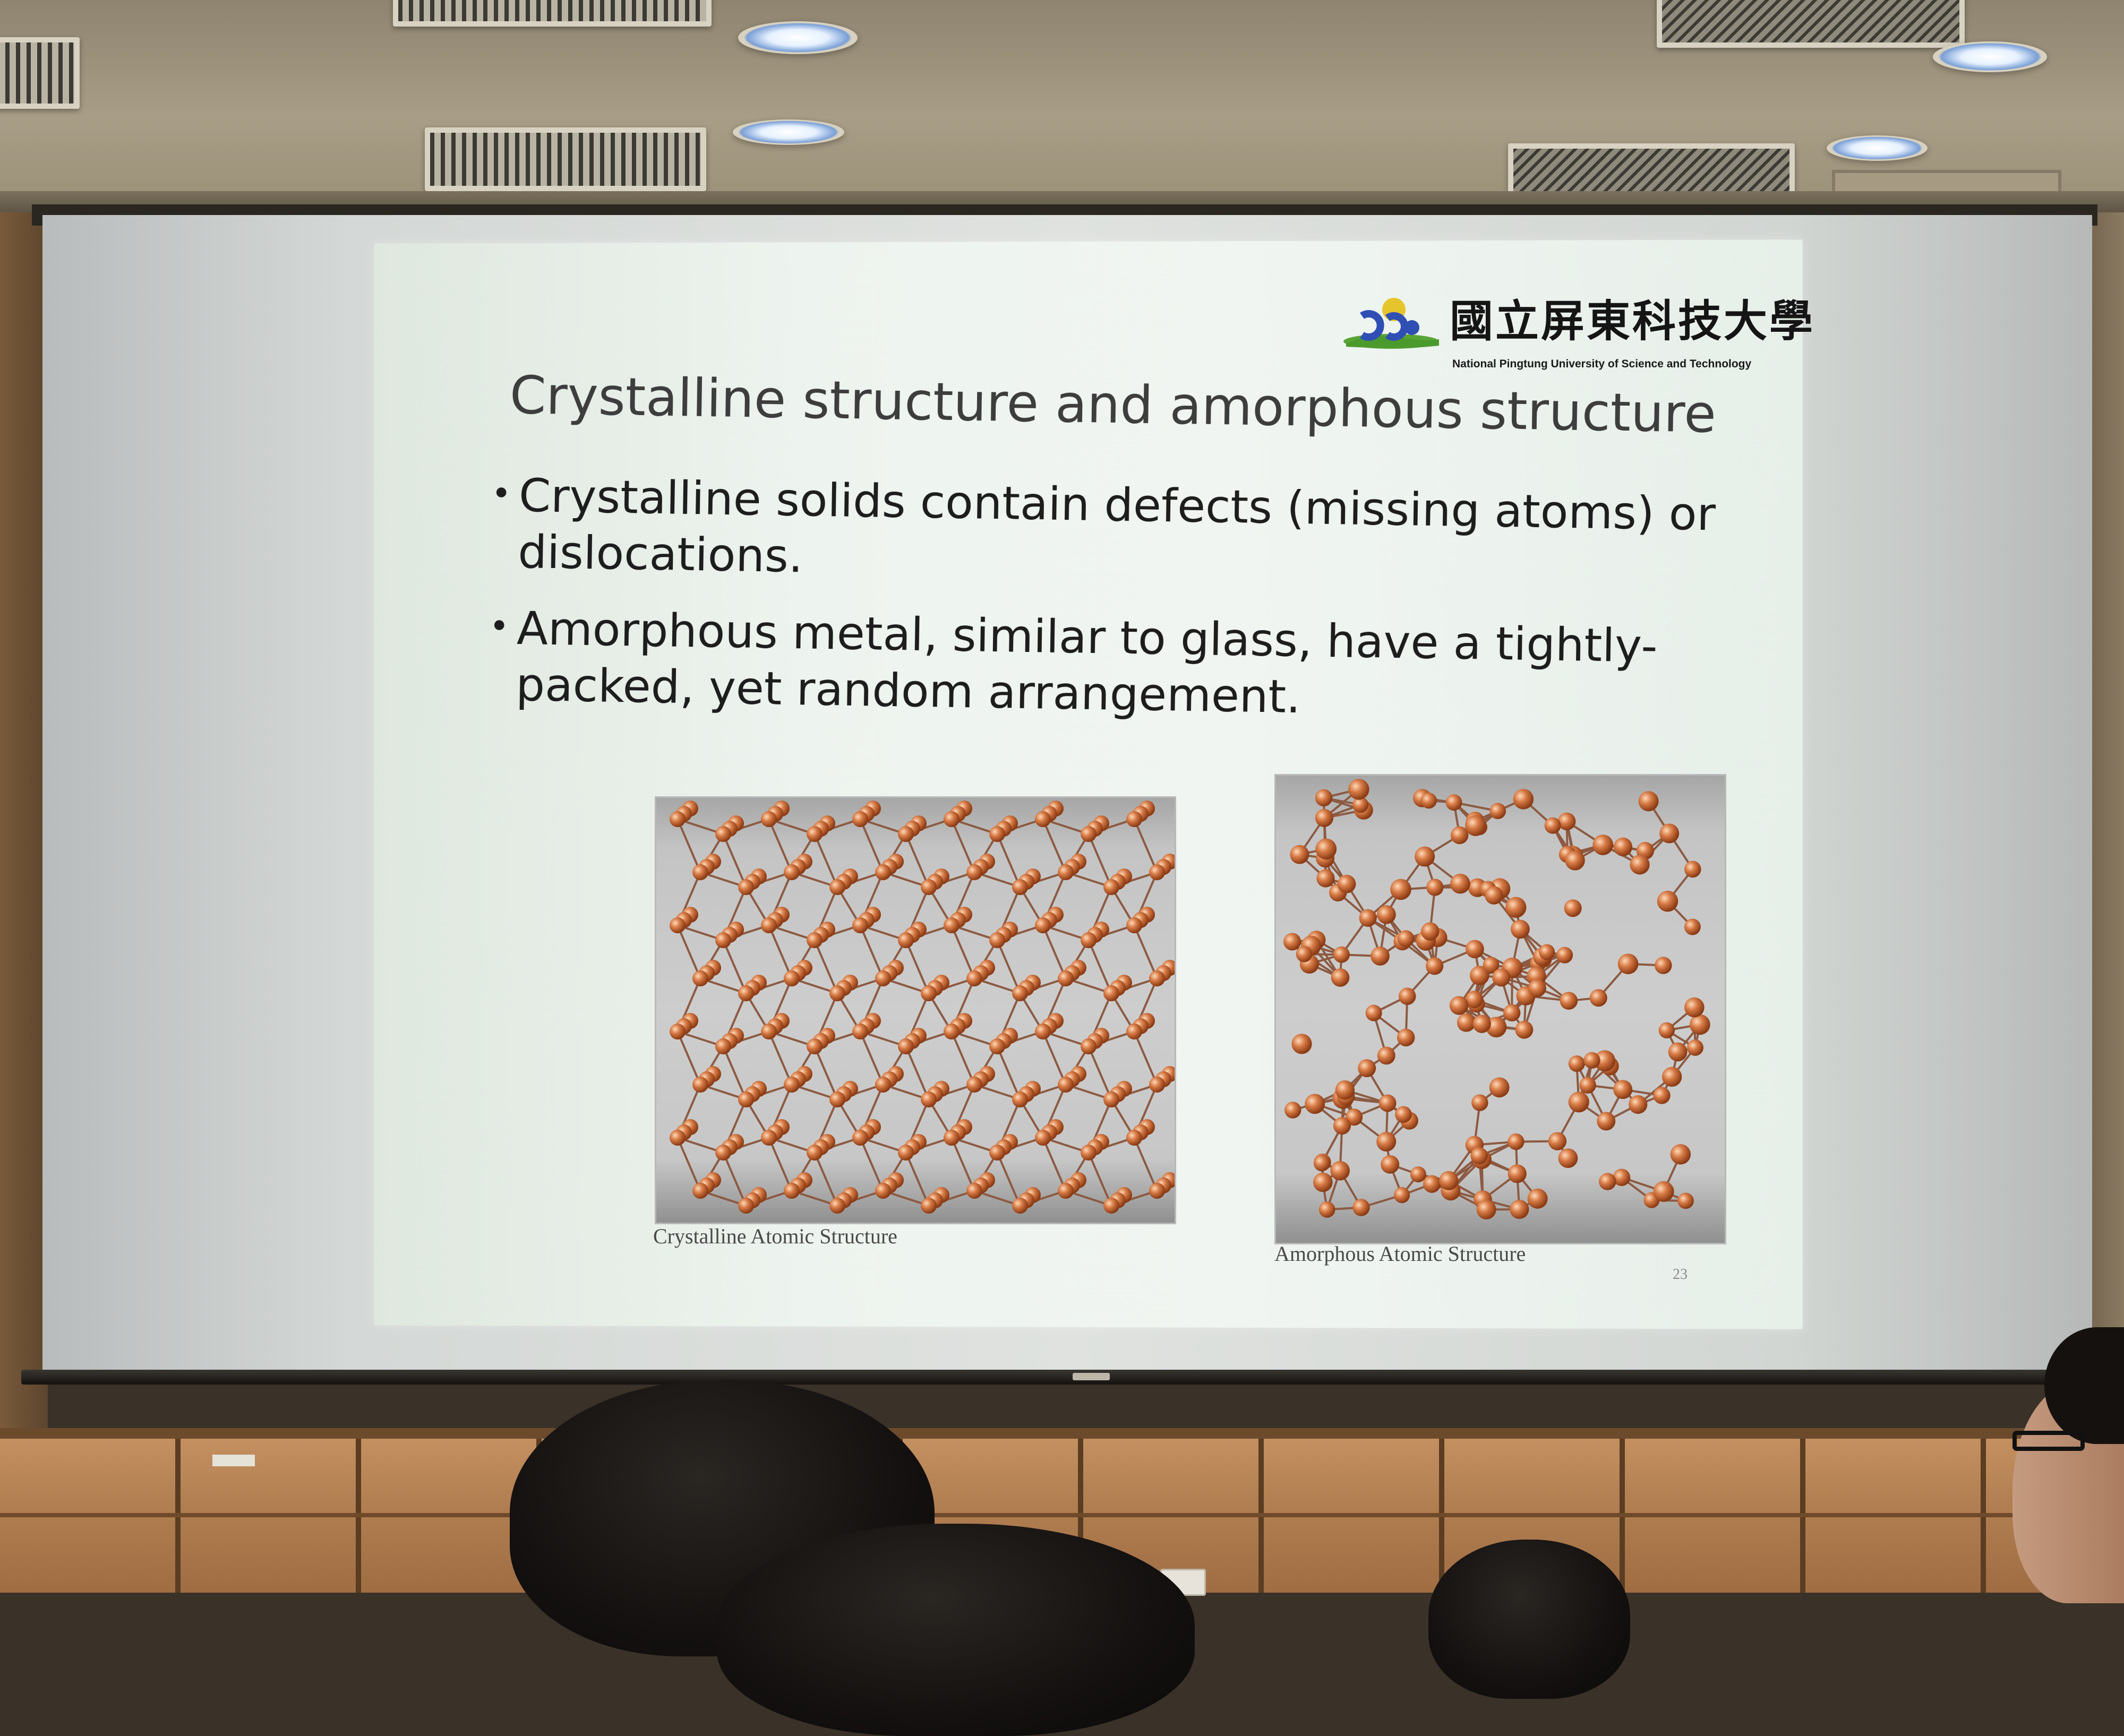  Describe the element at coordinates (1601, 321) in the screenshot. I see `university-name-zh: 國立屏東科技大學` at that location.